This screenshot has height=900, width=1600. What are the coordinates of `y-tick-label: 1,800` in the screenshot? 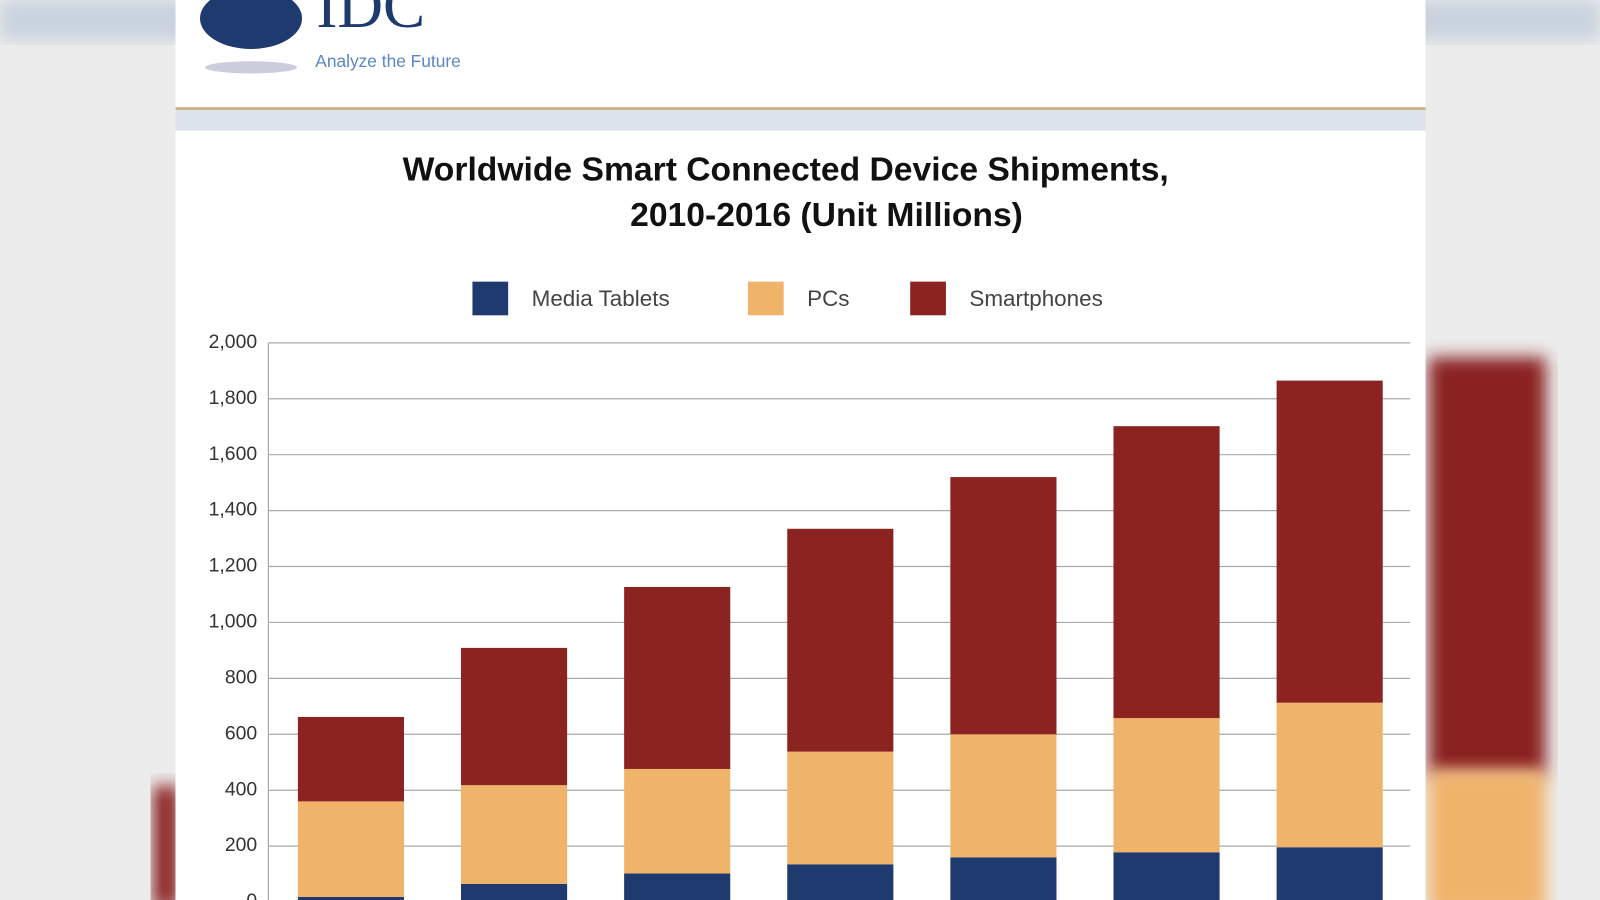 It's located at (233, 398).